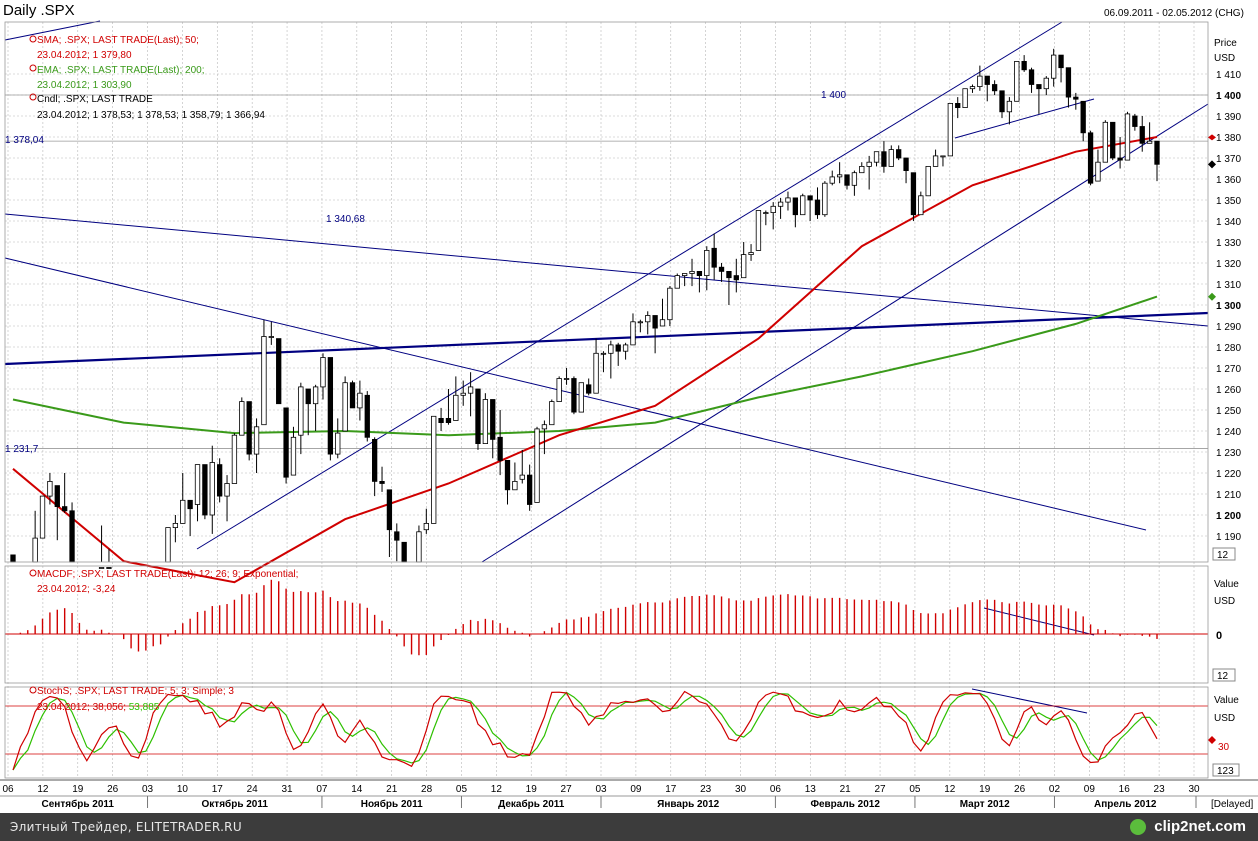 Image resolution: width=1258 pixels, height=841 pixels. What do you see at coordinates (33, 690) in the screenshot?
I see `stoch-settings-icon` at bounding box center [33, 690].